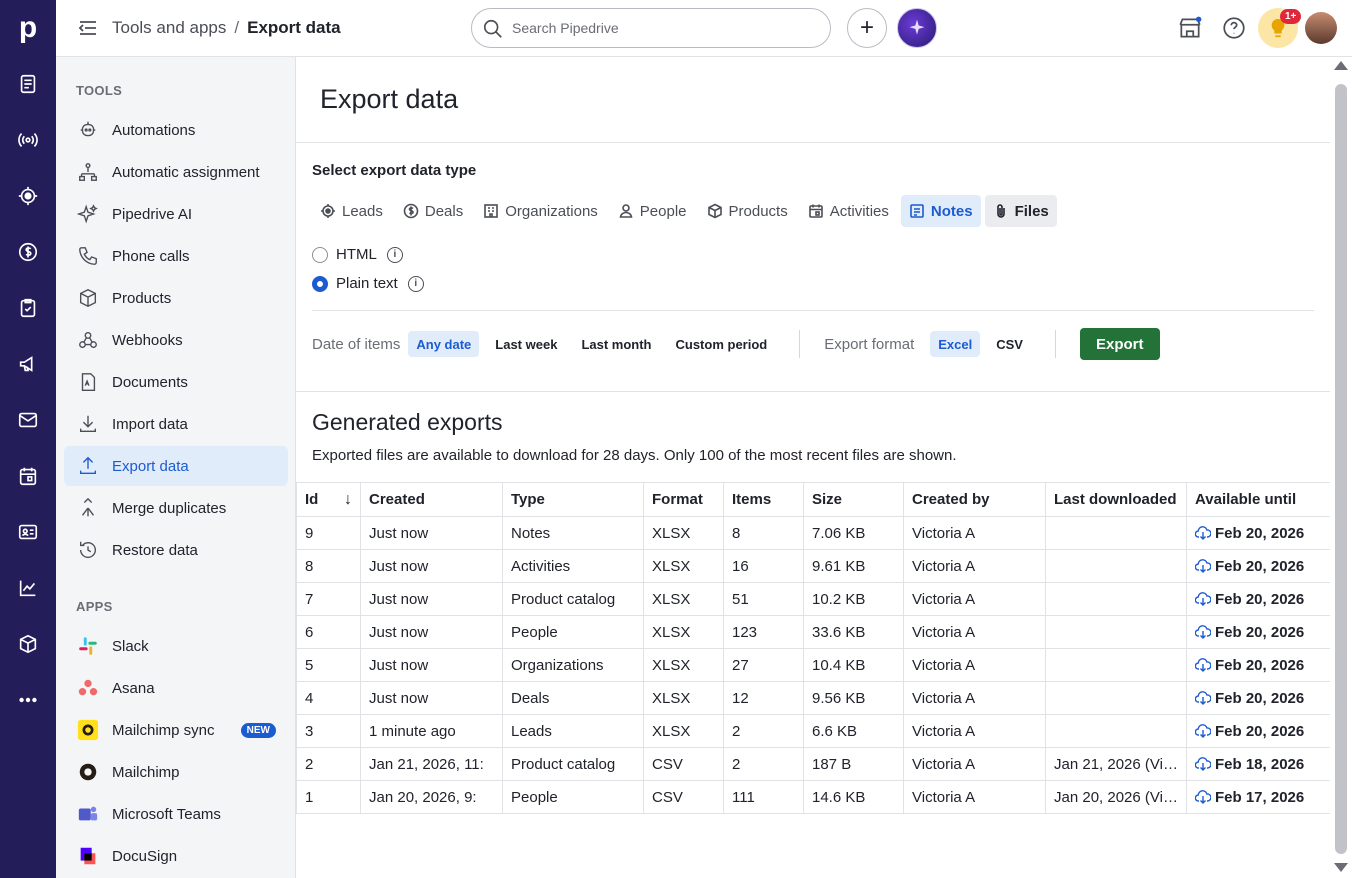 Image resolution: width=1352 pixels, height=878 pixels. What do you see at coordinates (1009, 344) in the screenshot?
I see `format-csv: CSV` at bounding box center [1009, 344].